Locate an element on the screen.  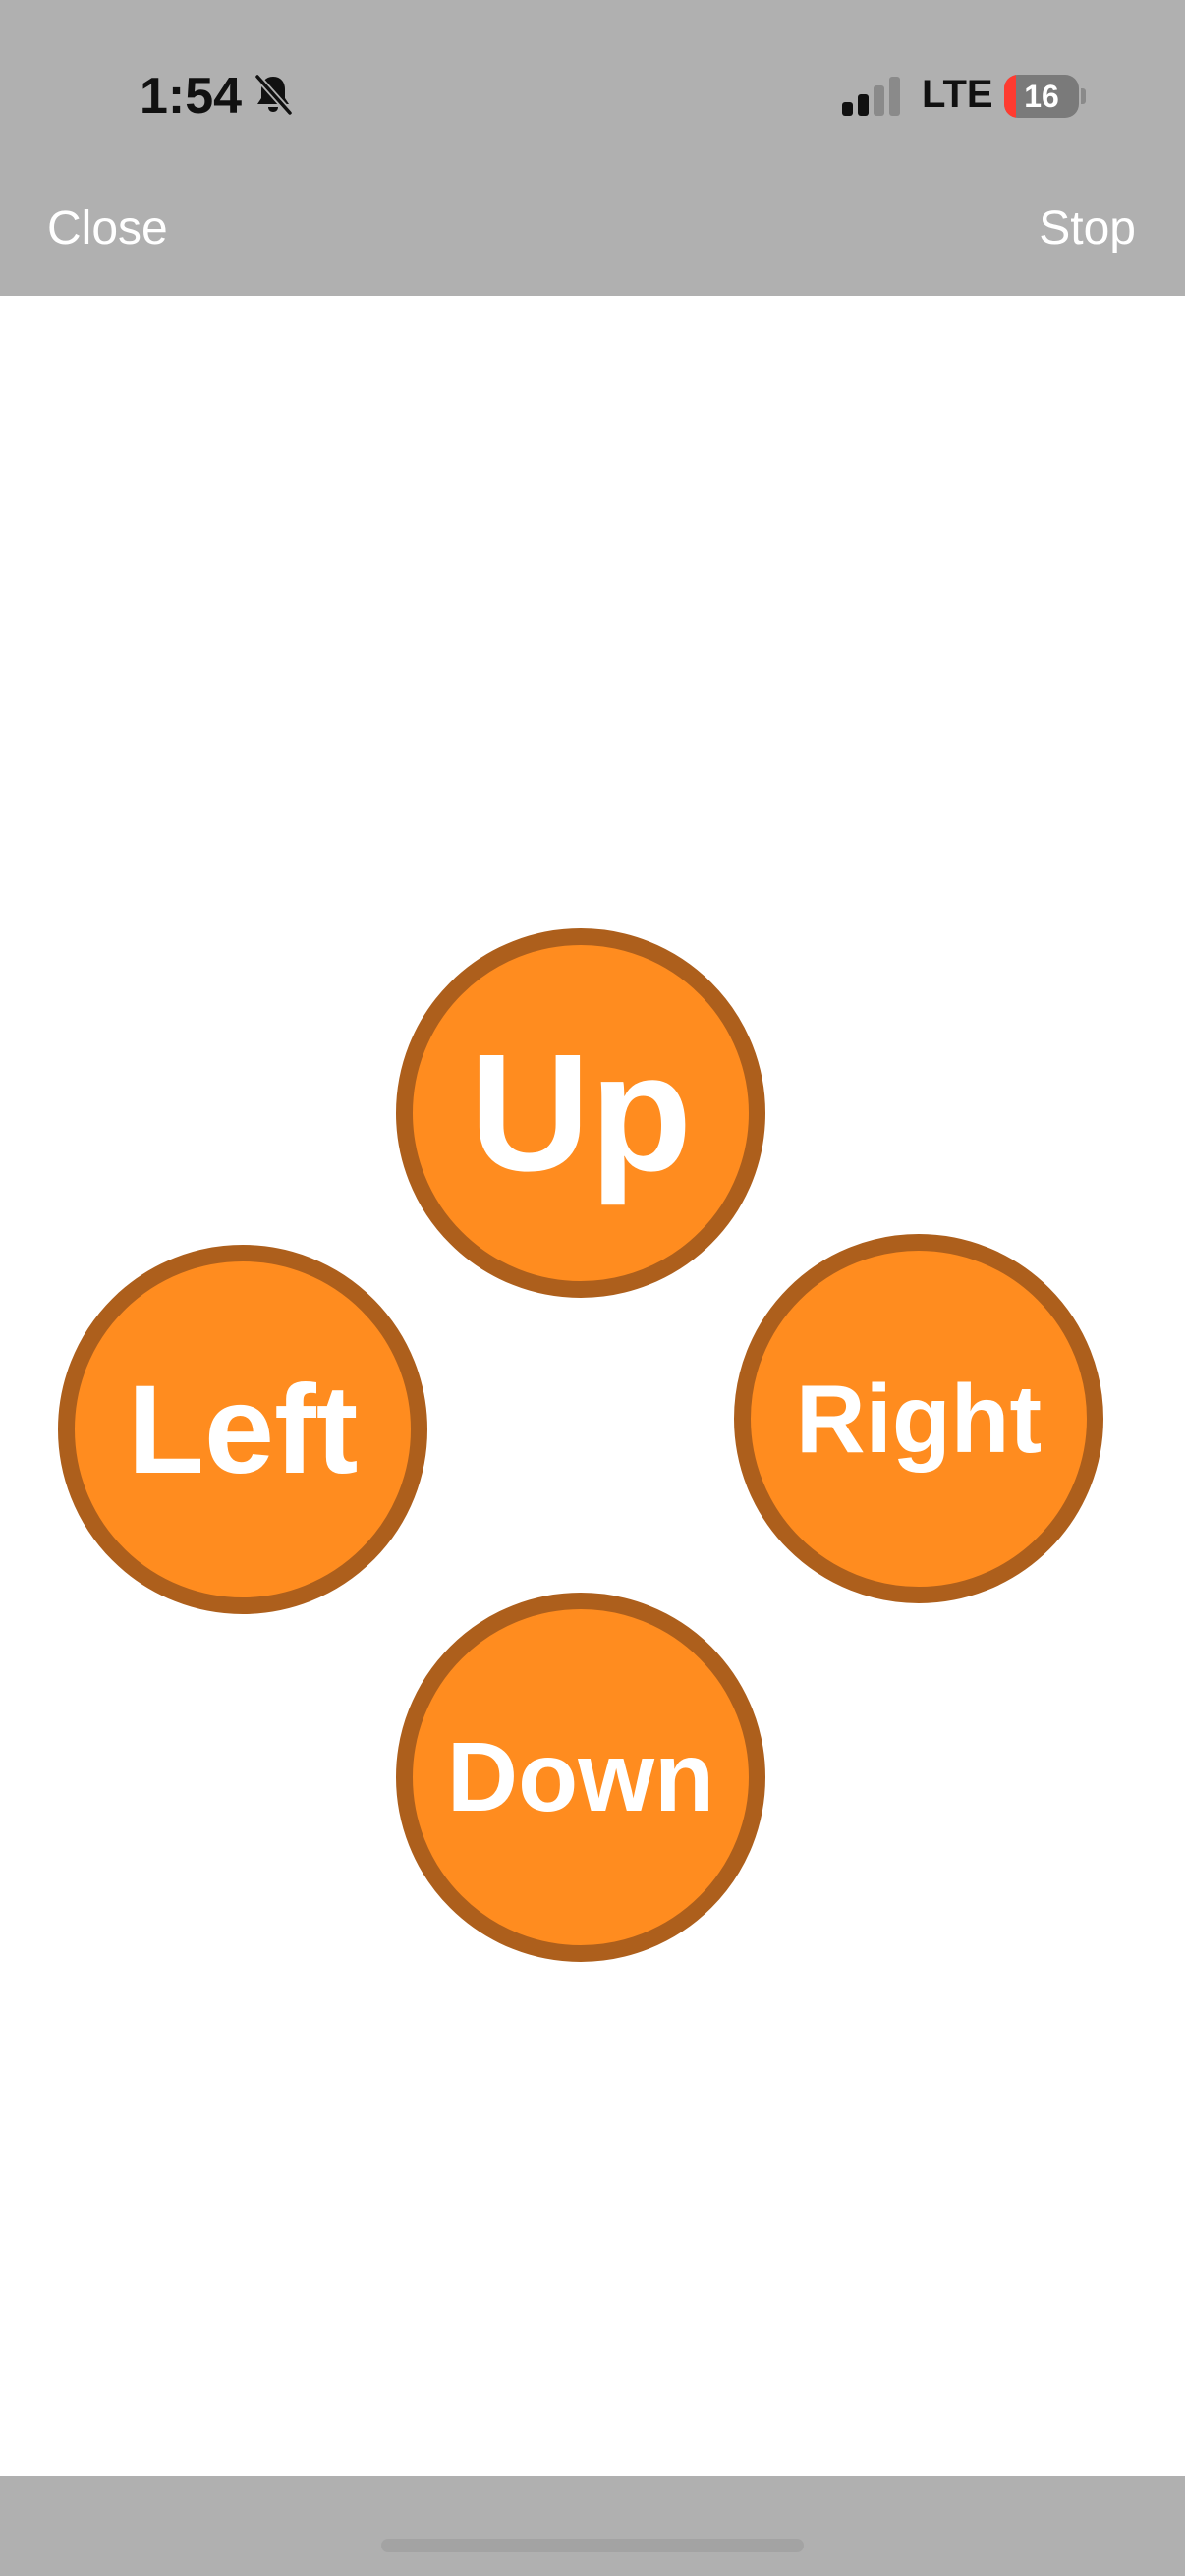
up-button-label: Up is located at coordinates (581, 1113).